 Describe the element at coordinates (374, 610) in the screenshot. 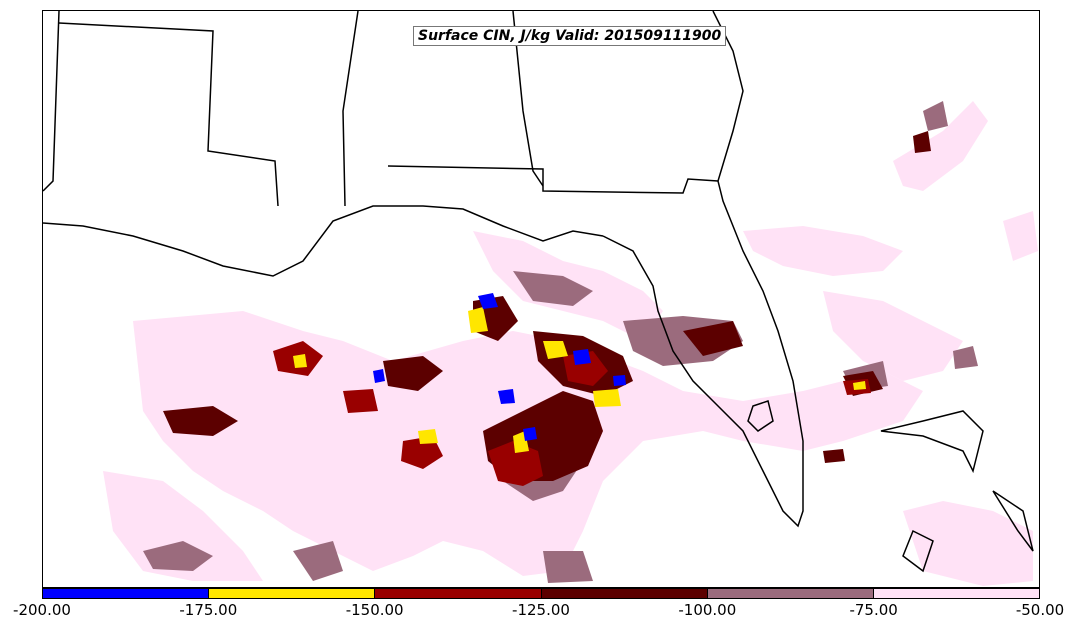

I see `colorbar-tick-label: -150.00` at that location.